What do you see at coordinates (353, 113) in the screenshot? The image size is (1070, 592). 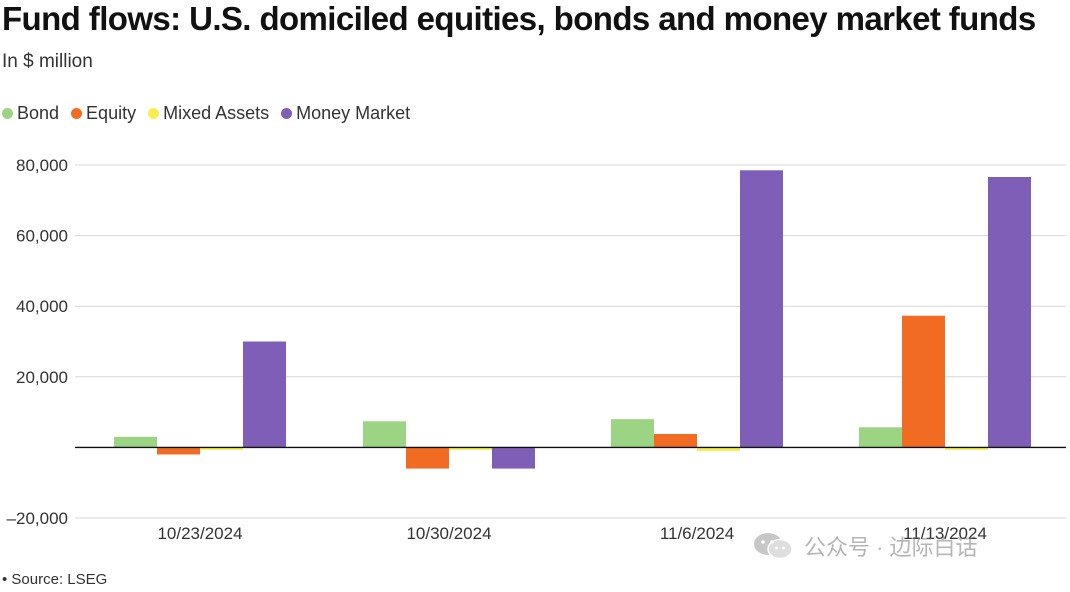 I see `legend-label-money-market: Money Market` at bounding box center [353, 113].